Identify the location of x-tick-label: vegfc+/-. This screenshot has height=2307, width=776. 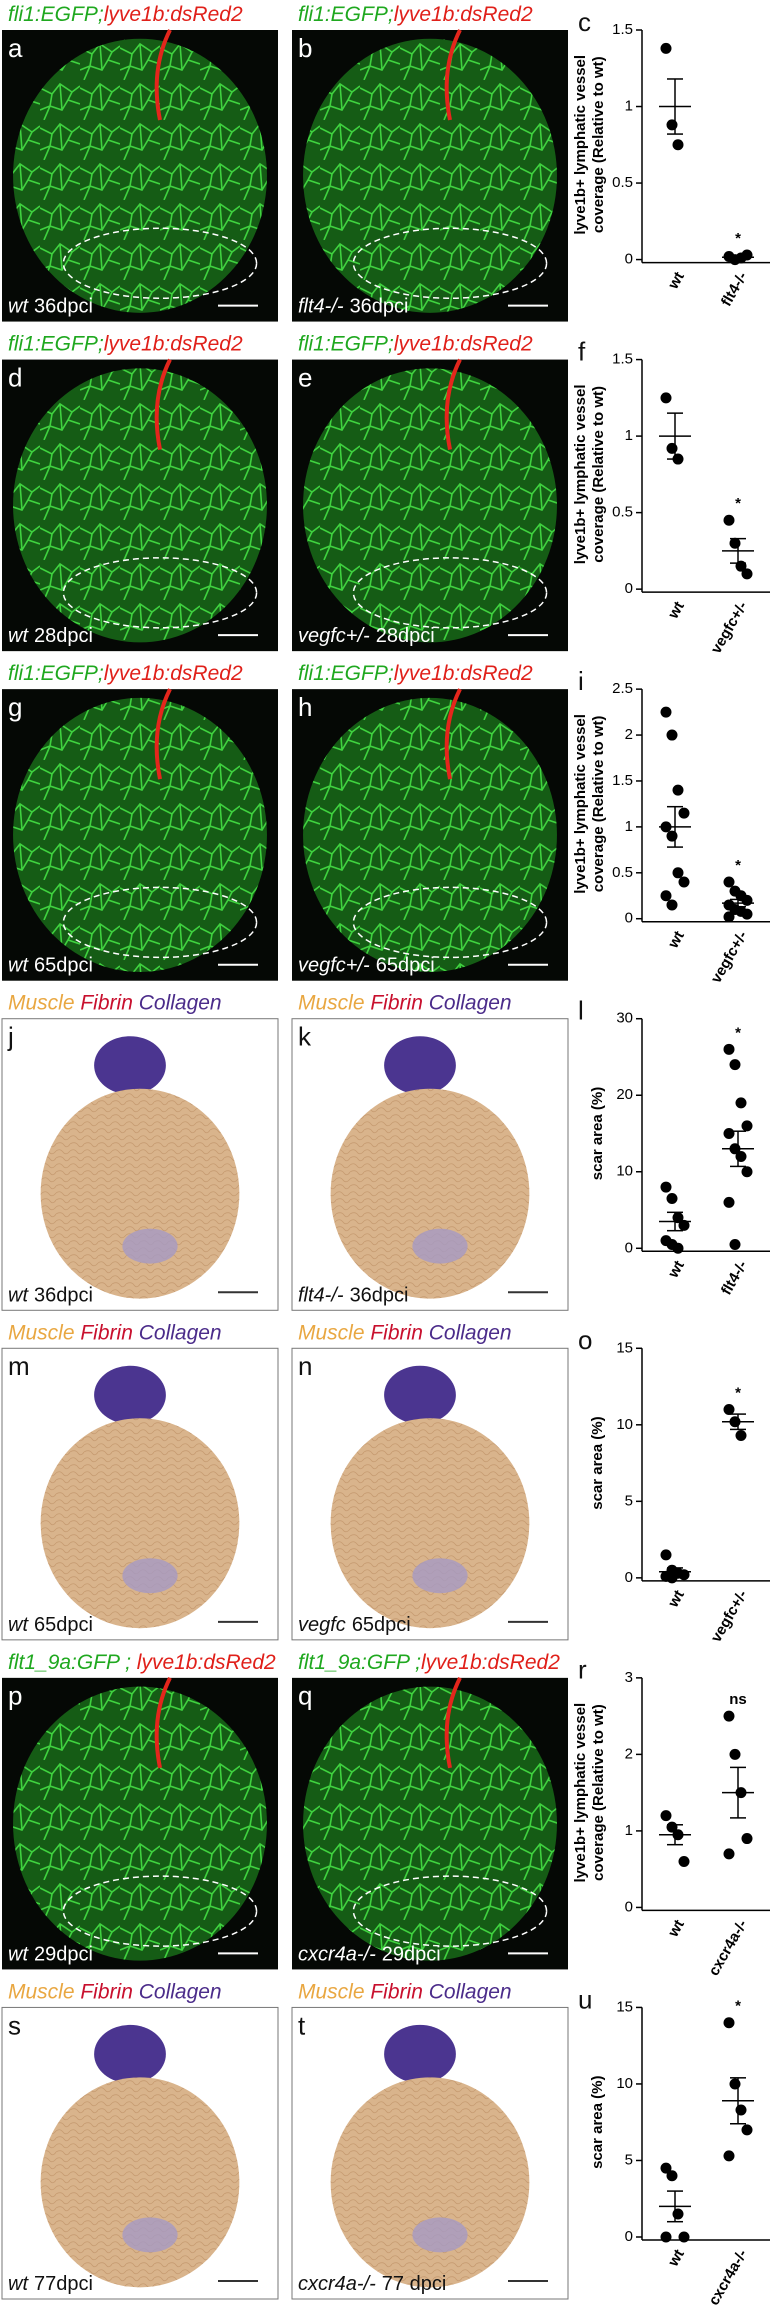
(729, 1616).